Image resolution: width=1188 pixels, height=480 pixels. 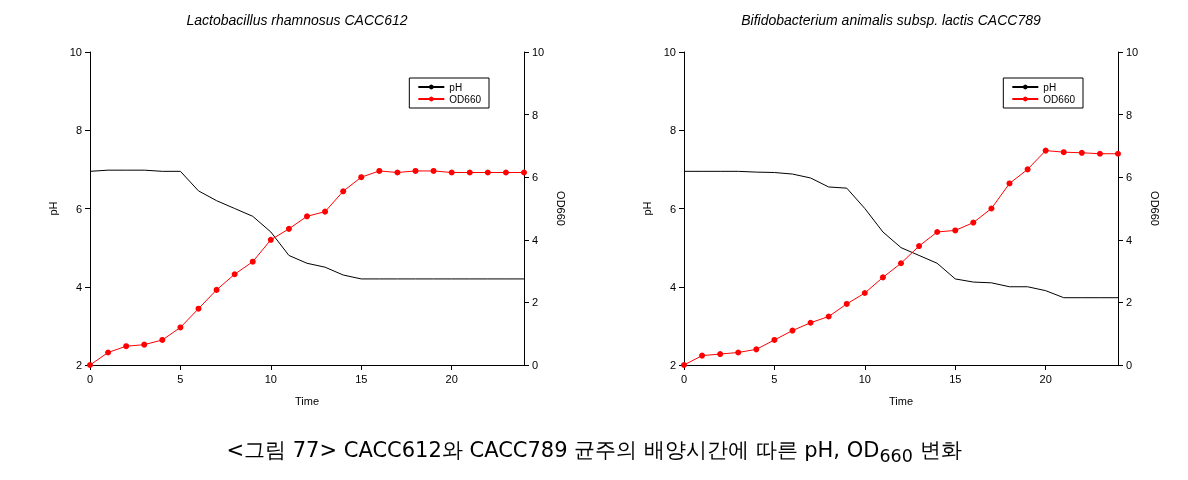 What do you see at coordinates (594, 452) in the screenshot?
I see `text: <그림 77> CACC612와 CACC789 균주의 배양시간에 따른 pH, OD$_{660}$ 변화` at bounding box center [594, 452].